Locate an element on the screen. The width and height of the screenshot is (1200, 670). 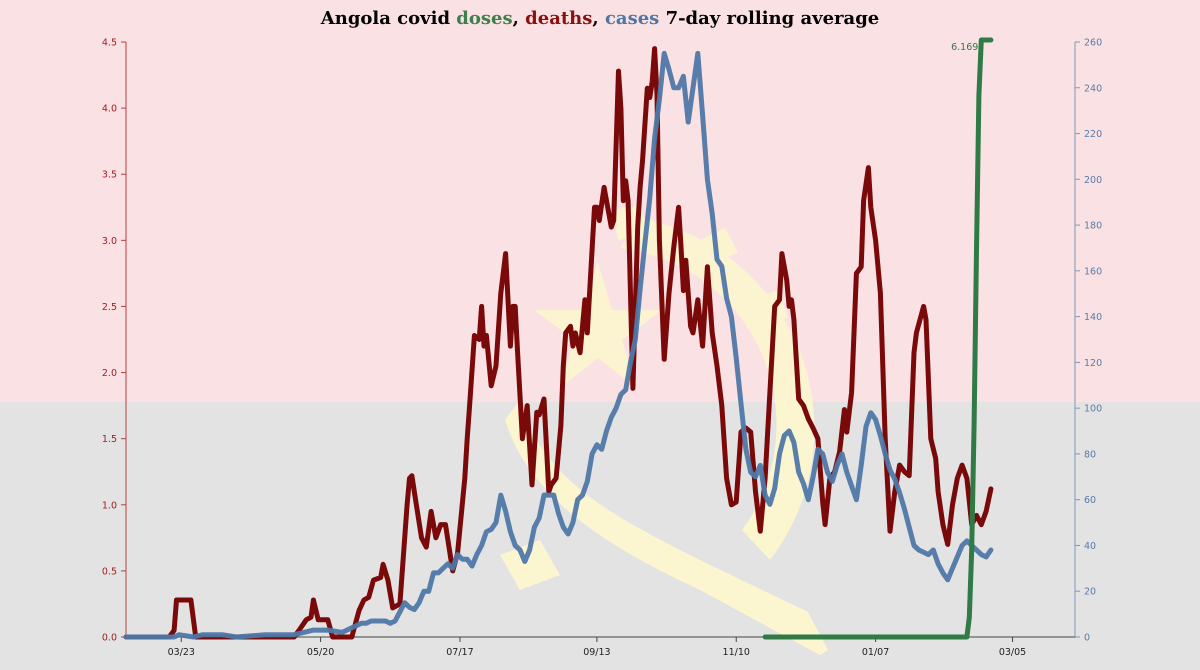
right-tick-label: 100 is located at coordinates (1093, 409).